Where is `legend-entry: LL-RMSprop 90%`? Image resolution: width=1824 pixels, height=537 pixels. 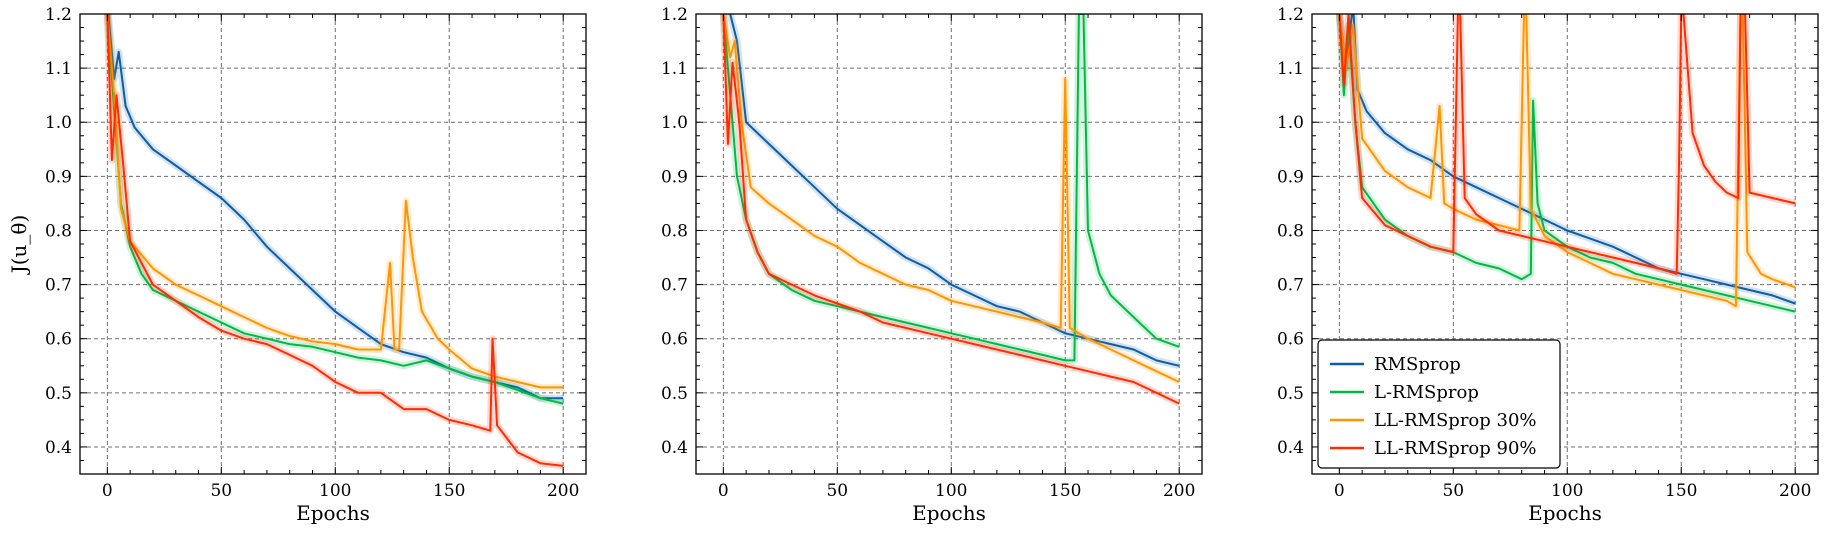
legend-entry: LL-RMSprop 90% is located at coordinates (1455, 448).